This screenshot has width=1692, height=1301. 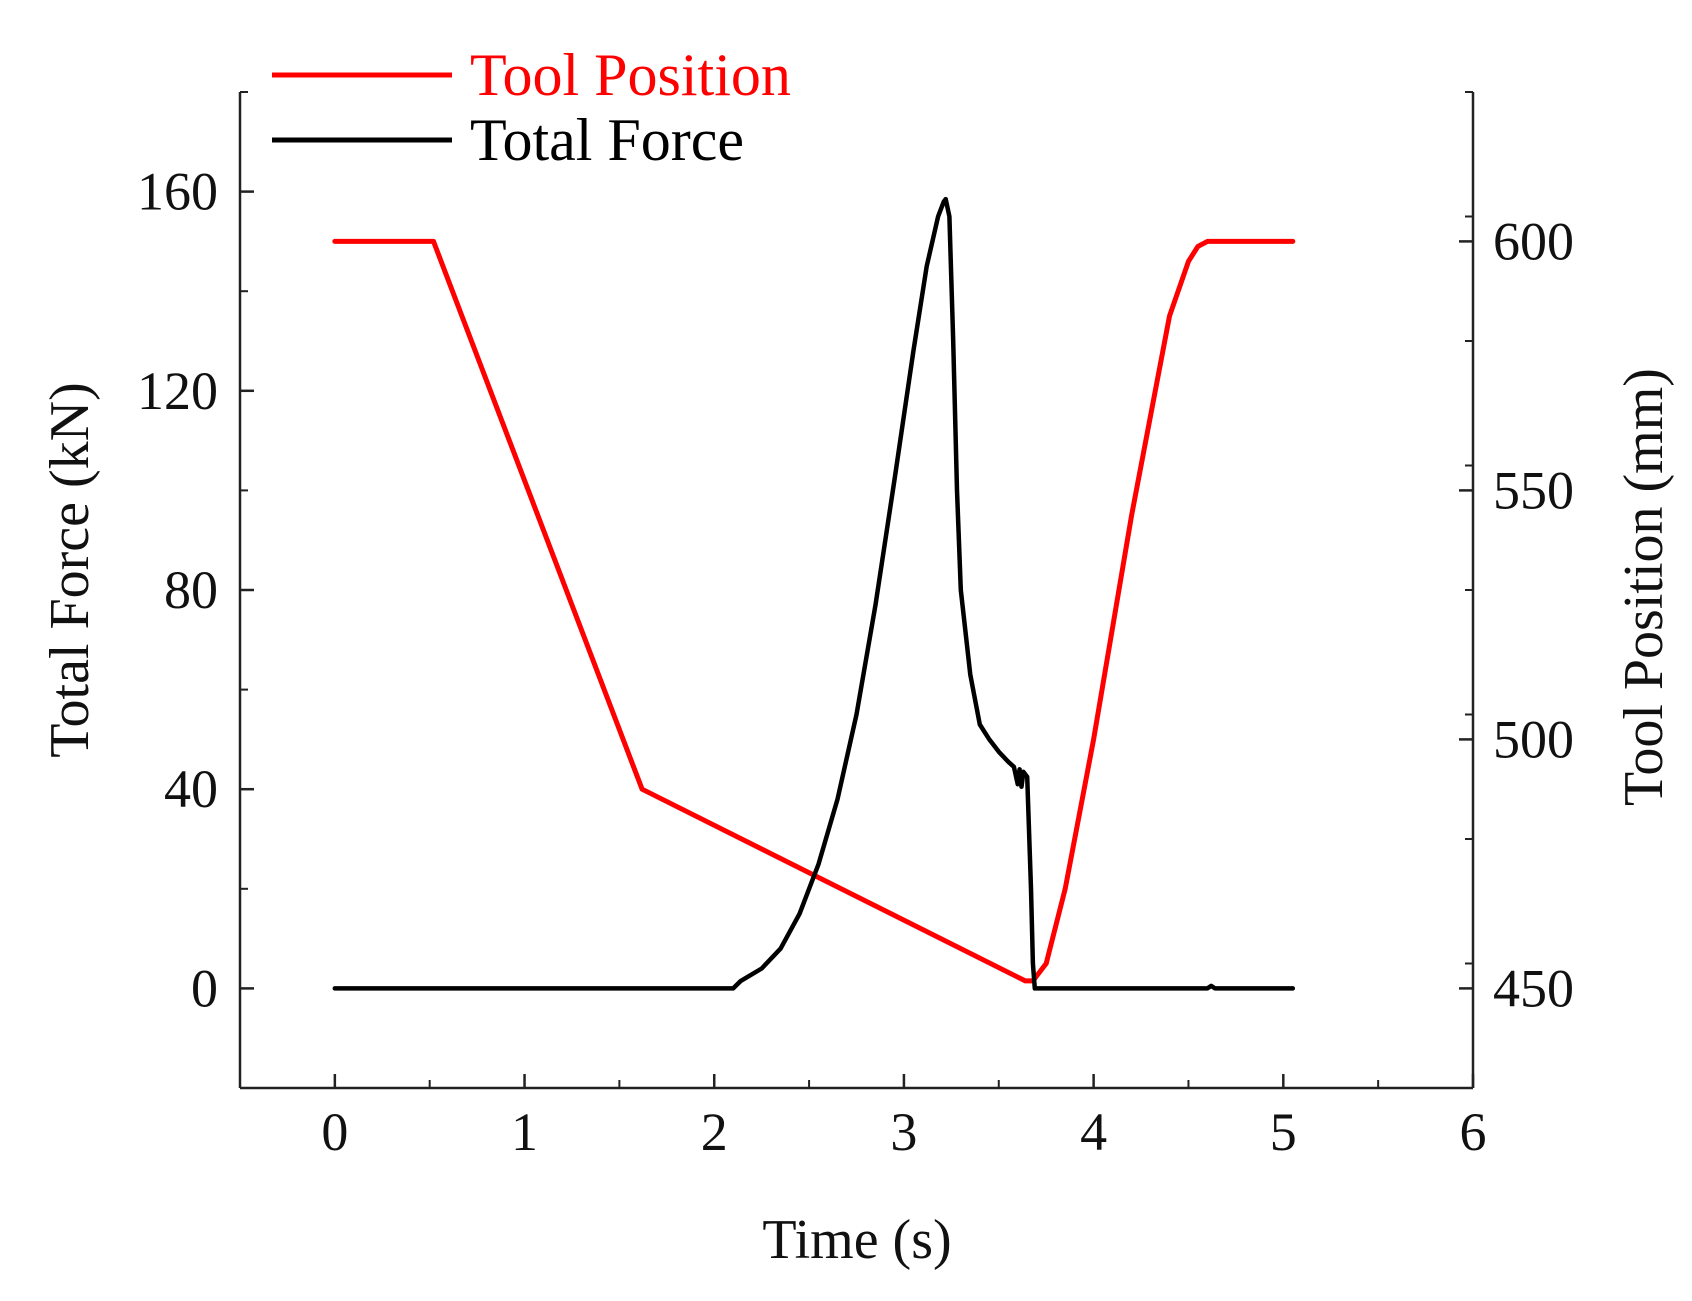 I want to click on left-tick-label: 80, so click(x=191, y=590).